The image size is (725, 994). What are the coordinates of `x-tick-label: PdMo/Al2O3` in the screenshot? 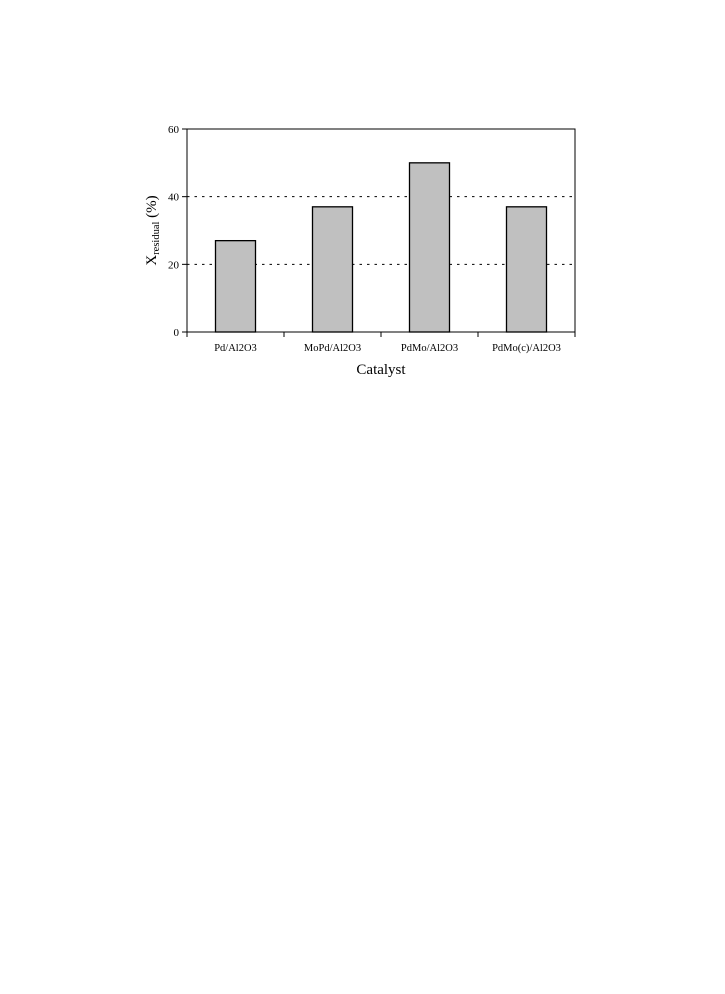 It's located at (429, 348).